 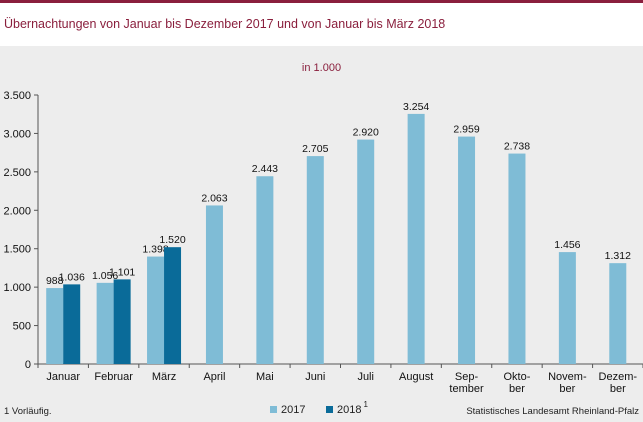 I want to click on data-label-2017: 1.056, so click(x=105, y=276).